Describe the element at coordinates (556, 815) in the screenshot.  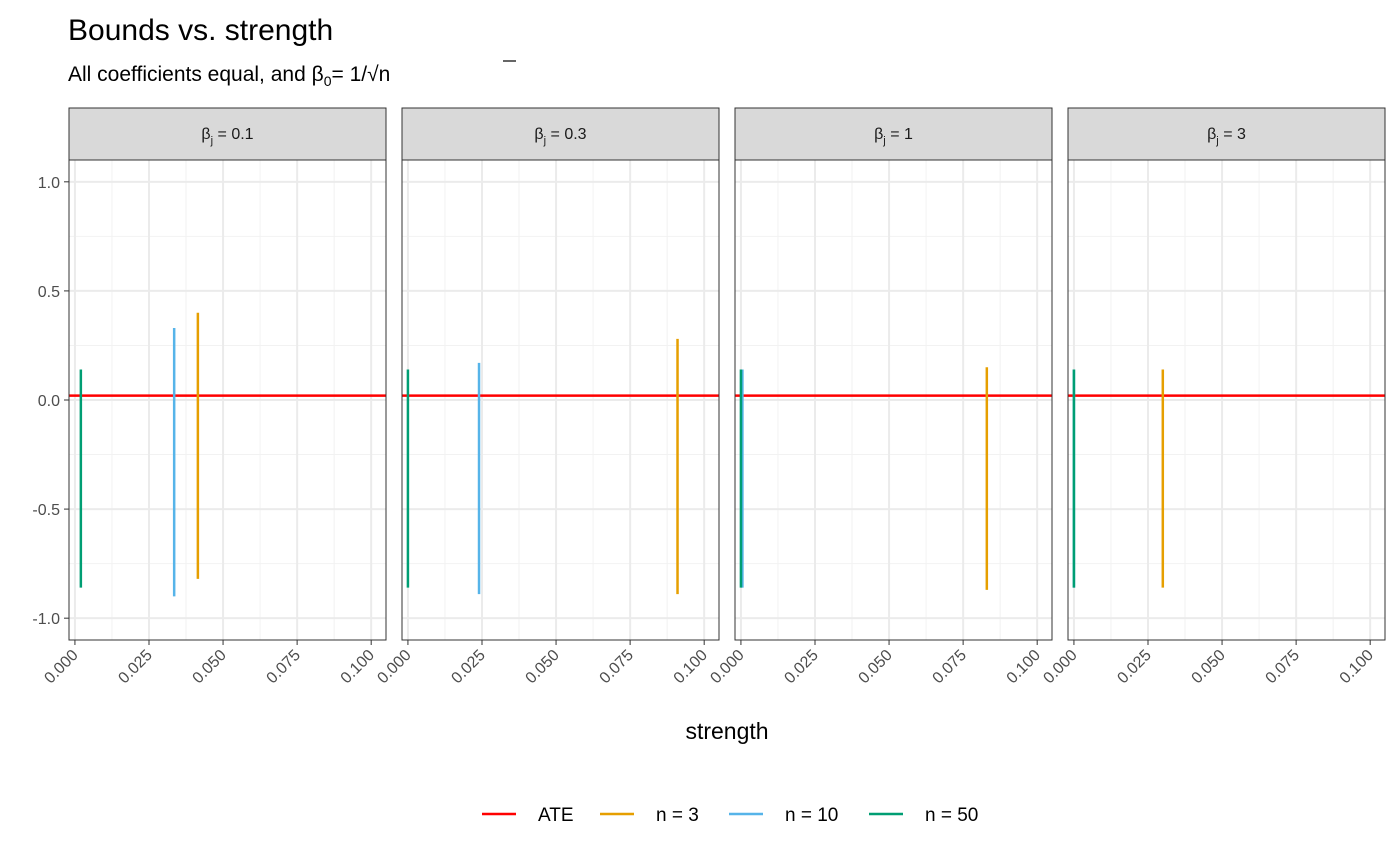
I see `legend-label-ATE: ATE` at that location.